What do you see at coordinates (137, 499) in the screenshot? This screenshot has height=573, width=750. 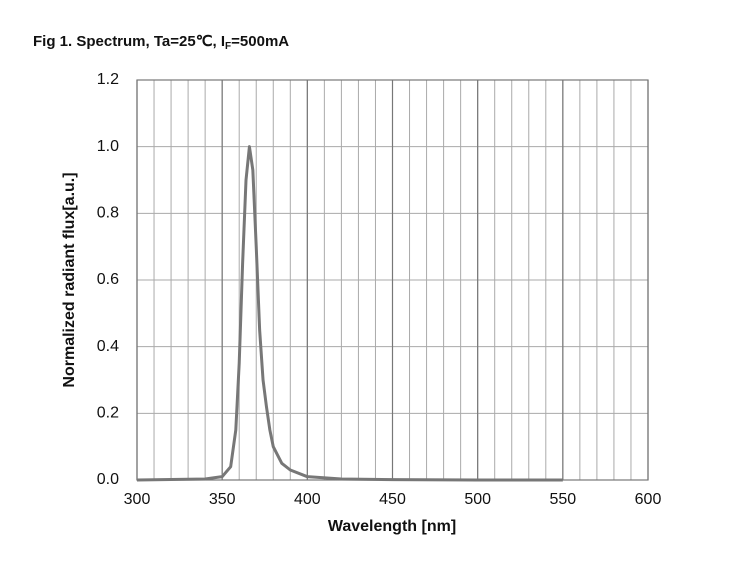 I see `x-tick-label: 300` at bounding box center [137, 499].